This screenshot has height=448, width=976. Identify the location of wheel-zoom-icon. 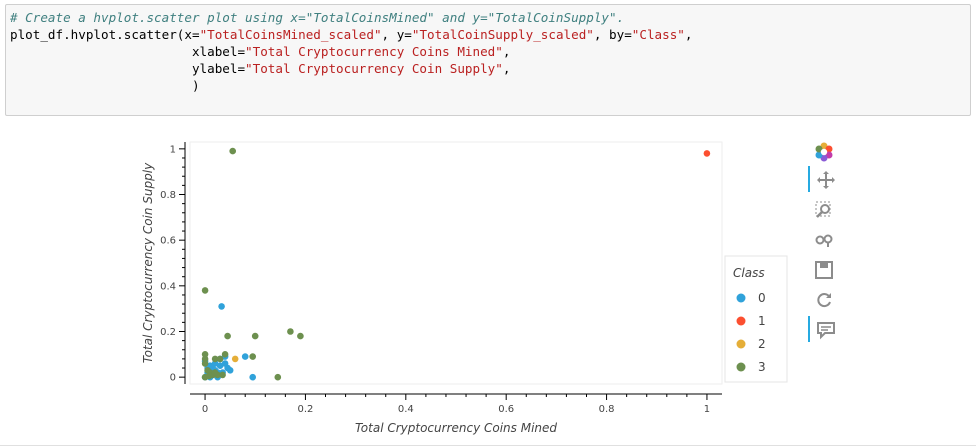
(823, 239).